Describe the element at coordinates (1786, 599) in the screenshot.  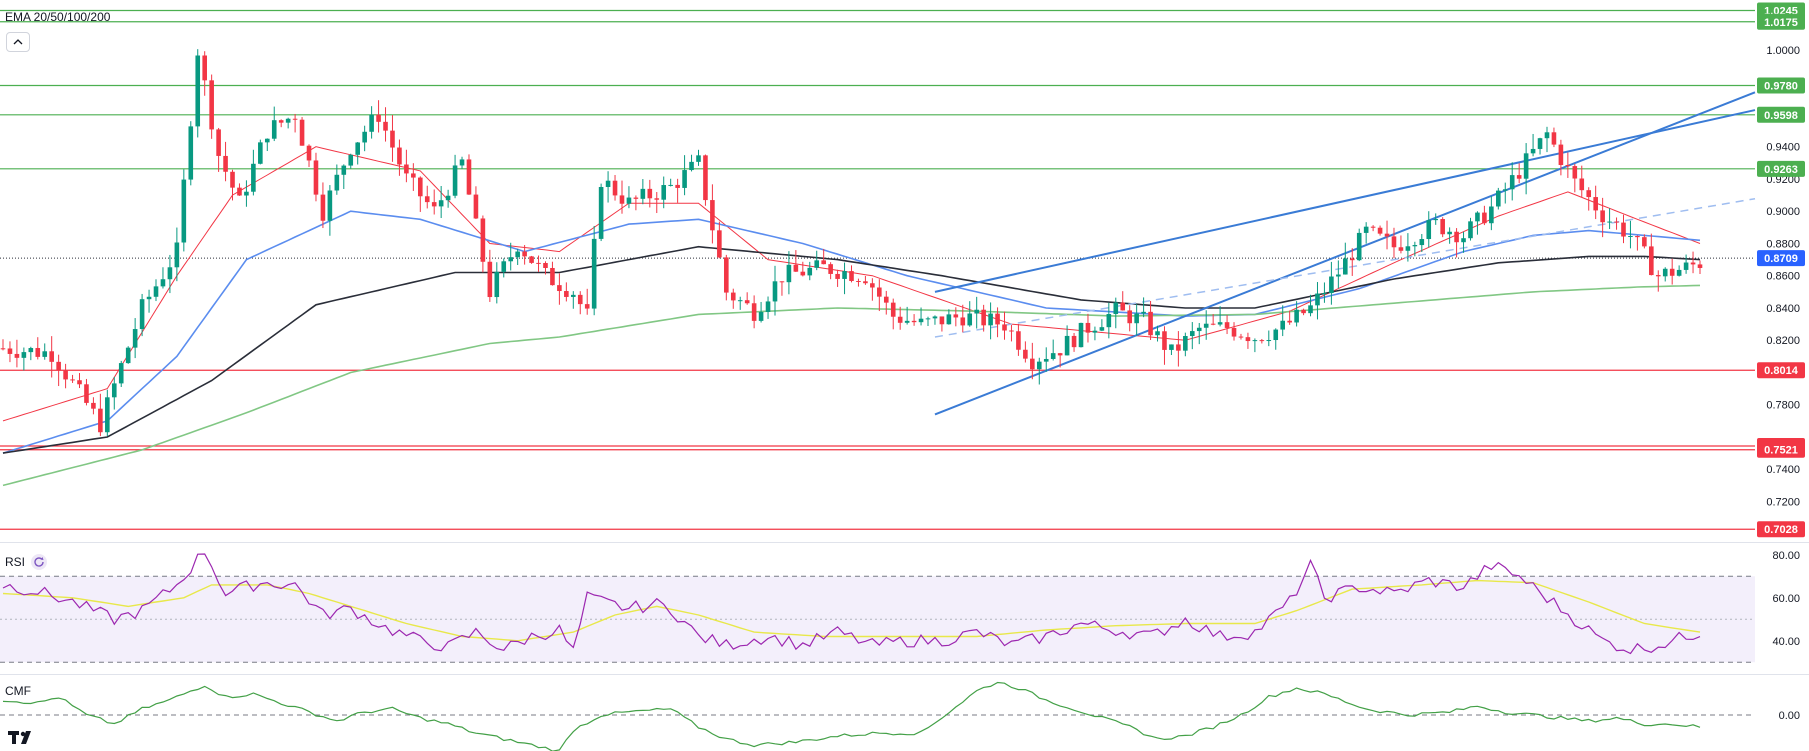
I see `rsi-tick-label: 60.00` at that location.